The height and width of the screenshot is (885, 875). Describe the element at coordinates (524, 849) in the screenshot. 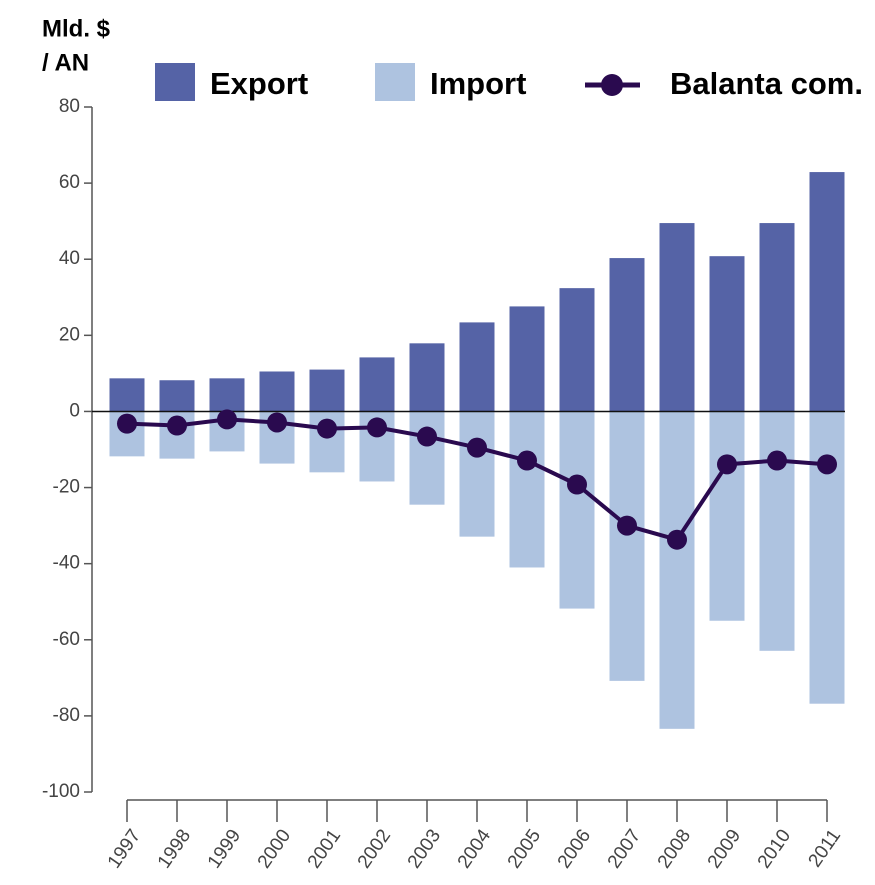

I see `x-tick-label: 2005` at that location.